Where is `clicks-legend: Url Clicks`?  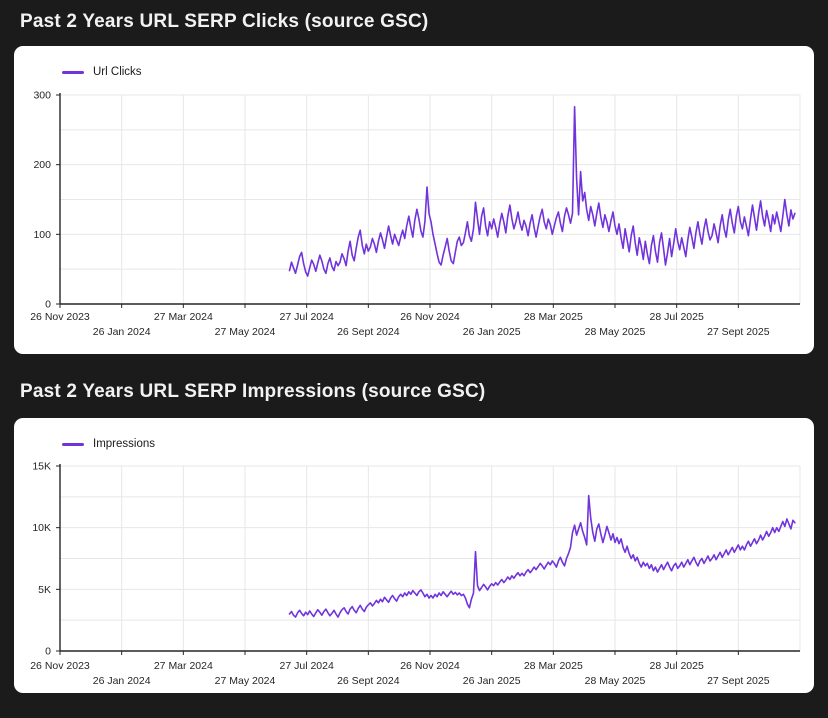 clicks-legend: Url Clicks is located at coordinates (102, 72).